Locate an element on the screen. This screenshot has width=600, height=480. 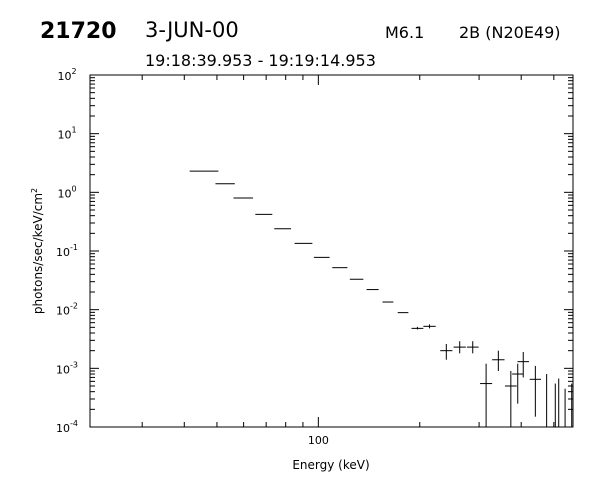
event-id: 21720 is located at coordinates (78, 31).